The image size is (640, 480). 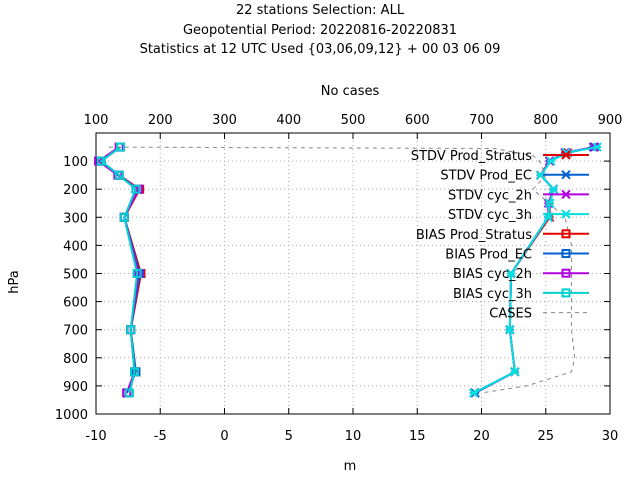 I want to click on legend-label: BIAS cyc_3h, so click(x=492, y=294).